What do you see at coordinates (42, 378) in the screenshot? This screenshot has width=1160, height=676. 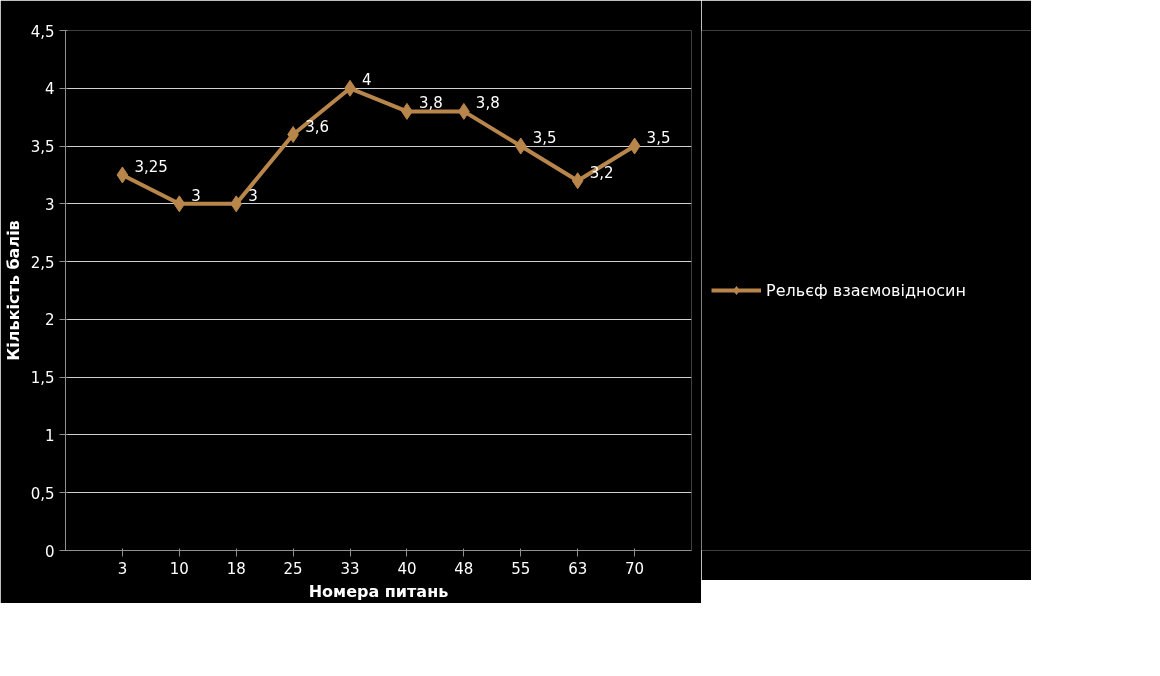 I see `y-tick-label: 1,5` at bounding box center [42, 378].